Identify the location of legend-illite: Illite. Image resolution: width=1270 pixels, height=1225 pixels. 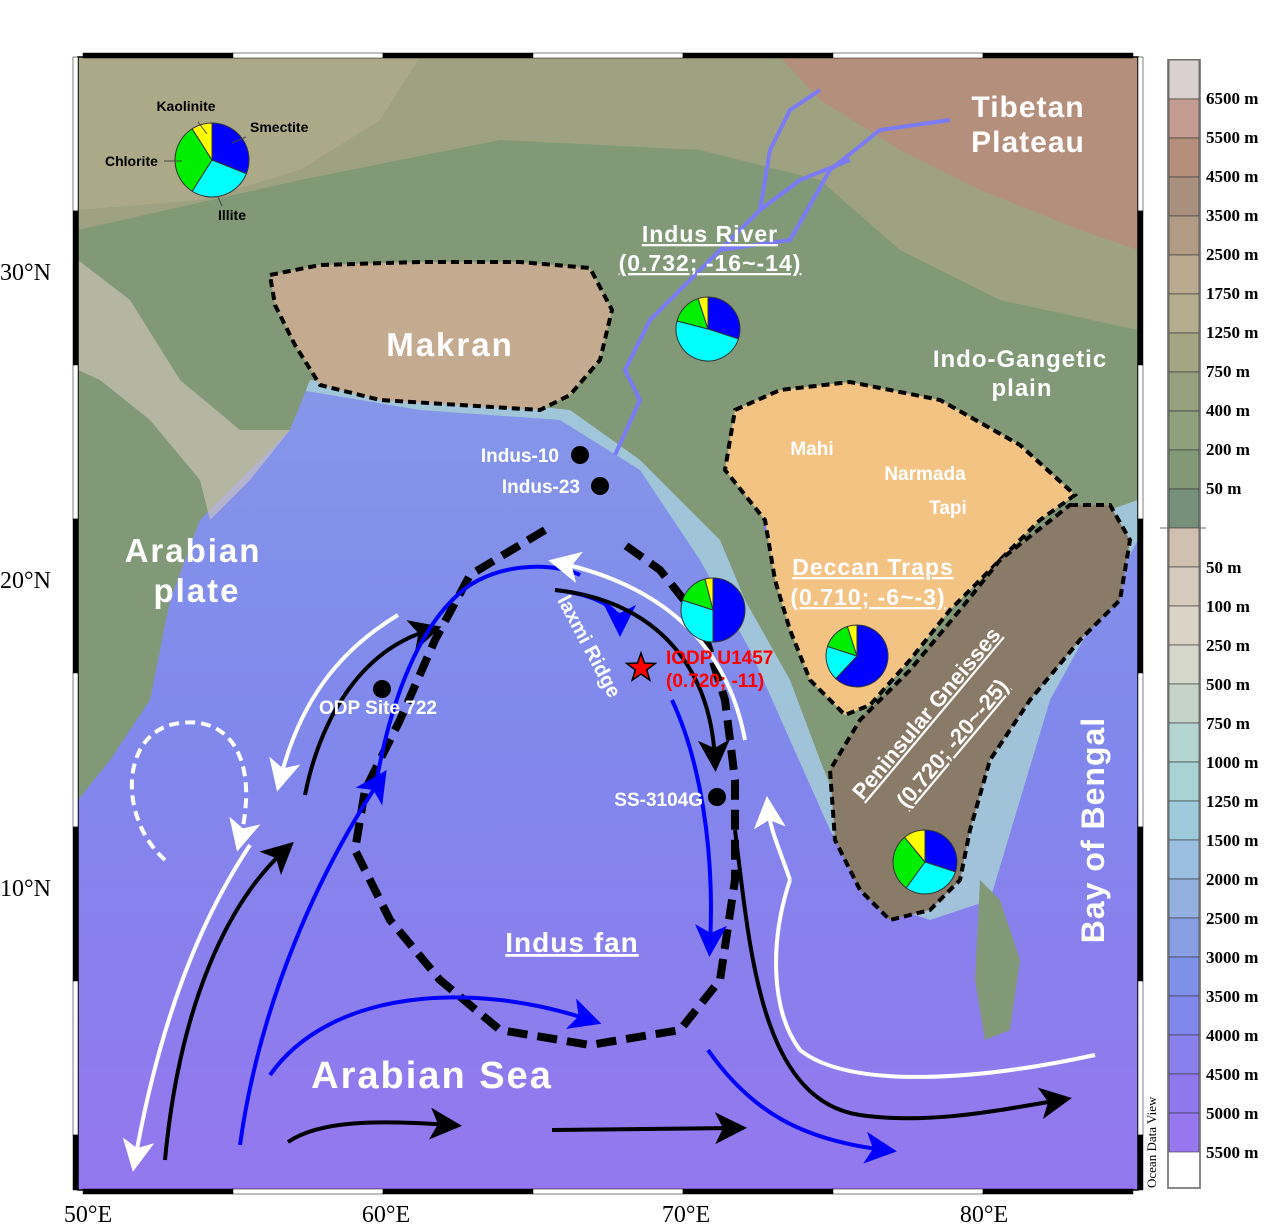
(232, 215).